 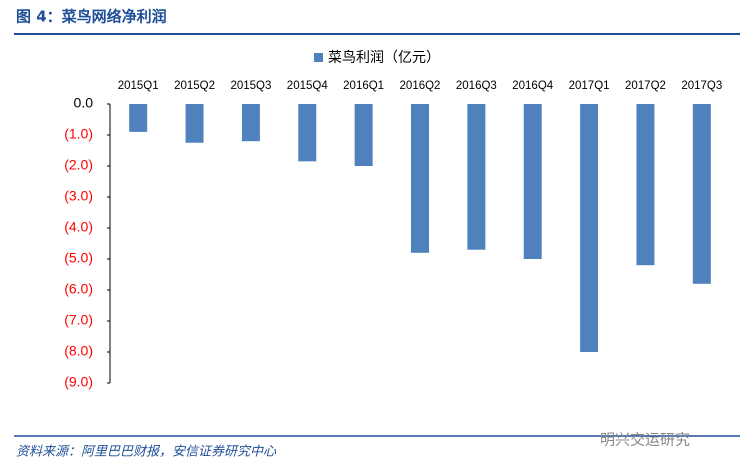 What do you see at coordinates (84, 103) in the screenshot?
I see `y-tick-label: 0.0` at bounding box center [84, 103].